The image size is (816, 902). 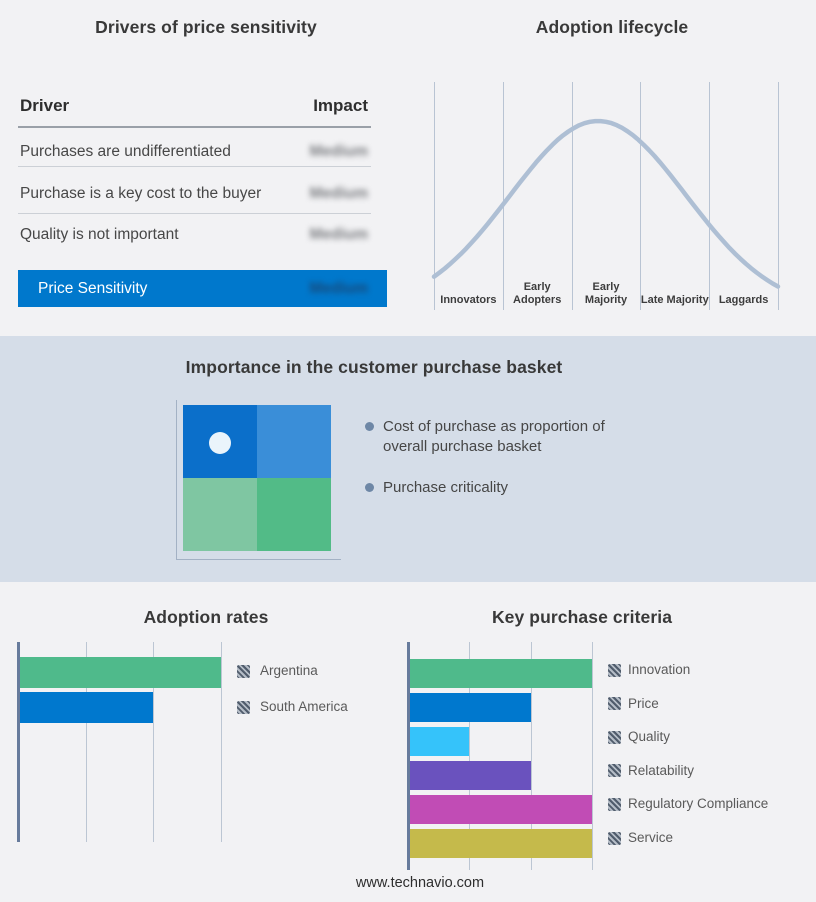 What do you see at coordinates (304, 706) in the screenshot?
I see `legend-label-south-america: South America` at bounding box center [304, 706].